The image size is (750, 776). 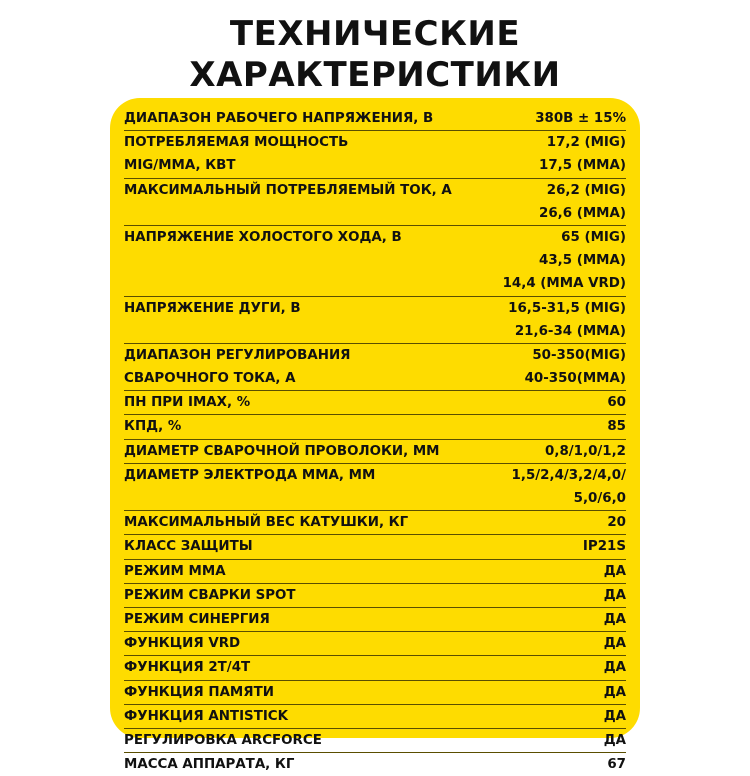 What do you see at coordinates (593, 237) in the screenshot?
I see `spec-value-line: 65 (MIG)` at bounding box center [593, 237].